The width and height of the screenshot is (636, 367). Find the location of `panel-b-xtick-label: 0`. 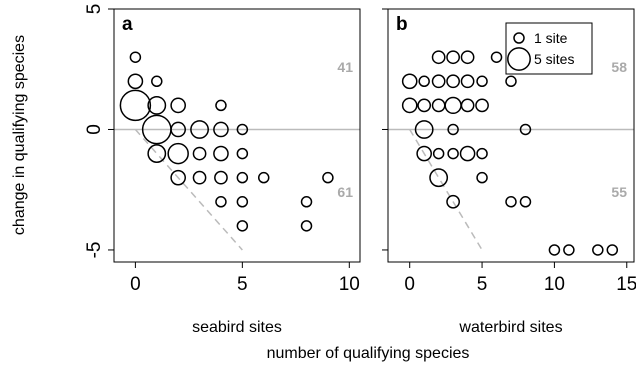

panel-b-xtick-label: 0 is located at coordinates (409, 284).